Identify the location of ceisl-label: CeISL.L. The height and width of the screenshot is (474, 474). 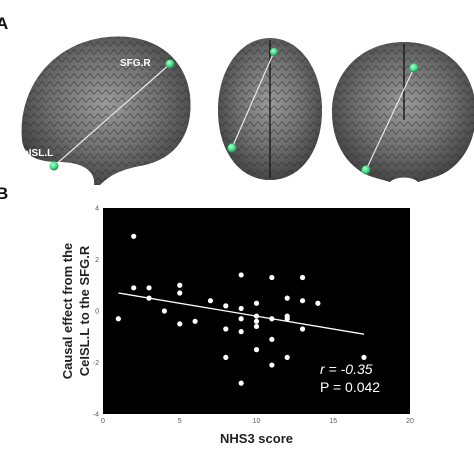
(34, 153).